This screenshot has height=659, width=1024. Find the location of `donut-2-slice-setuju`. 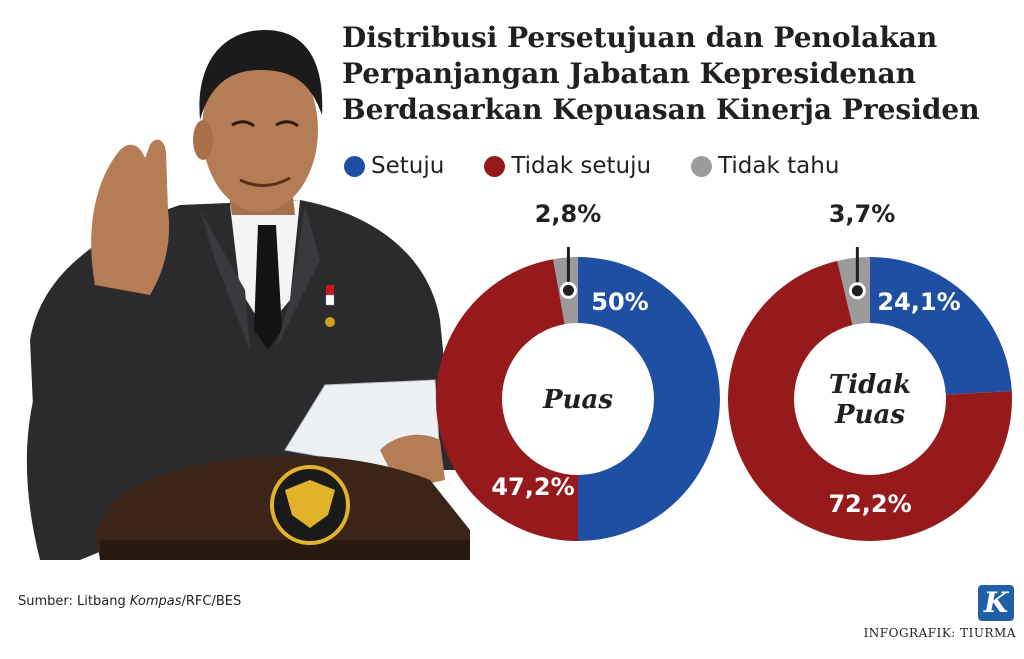

donut-2-slice-setuju is located at coordinates (941, 326).